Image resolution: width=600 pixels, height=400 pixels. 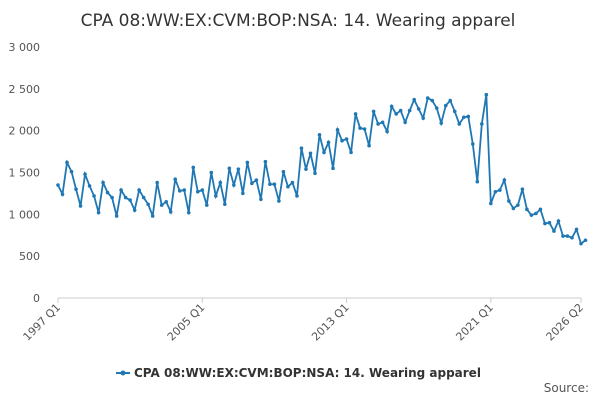 What do you see at coordinates (25, 131) in the screenshot?
I see `y-tick-label: 2 000` at bounding box center [25, 131].